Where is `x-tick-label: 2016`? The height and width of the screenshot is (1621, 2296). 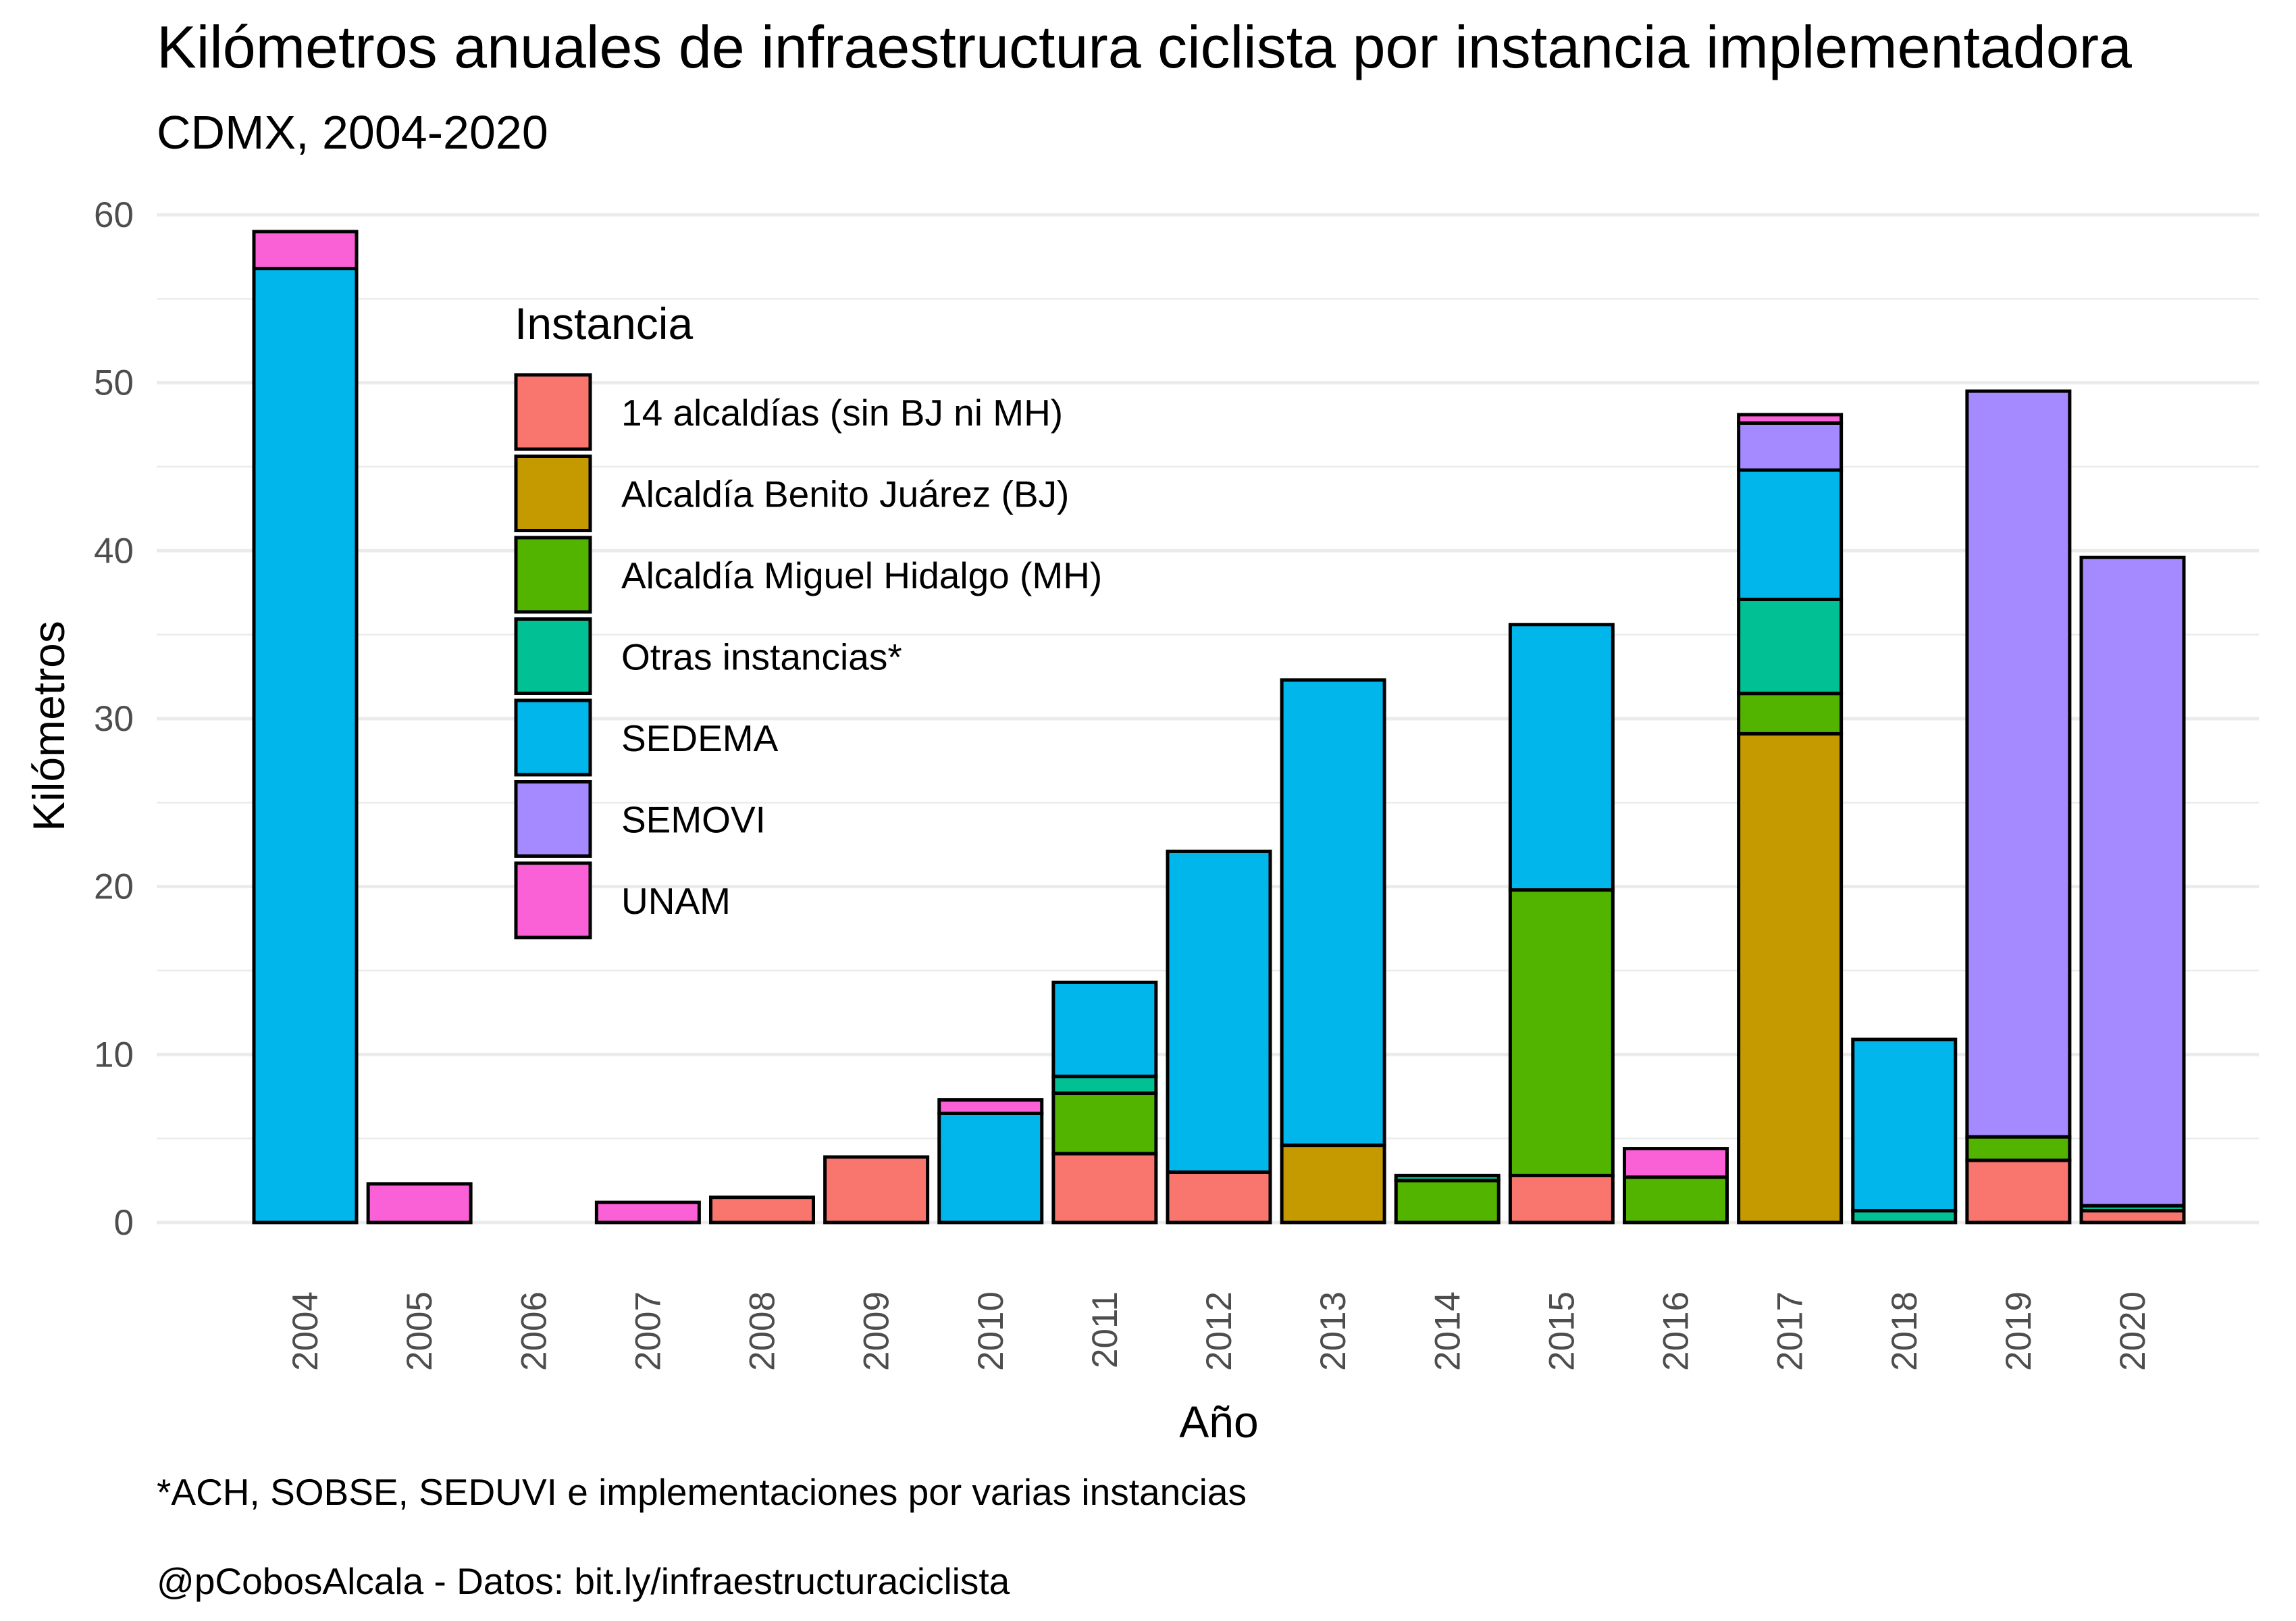 x-tick-label: 2016 is located at coordinates (1676, 1331).